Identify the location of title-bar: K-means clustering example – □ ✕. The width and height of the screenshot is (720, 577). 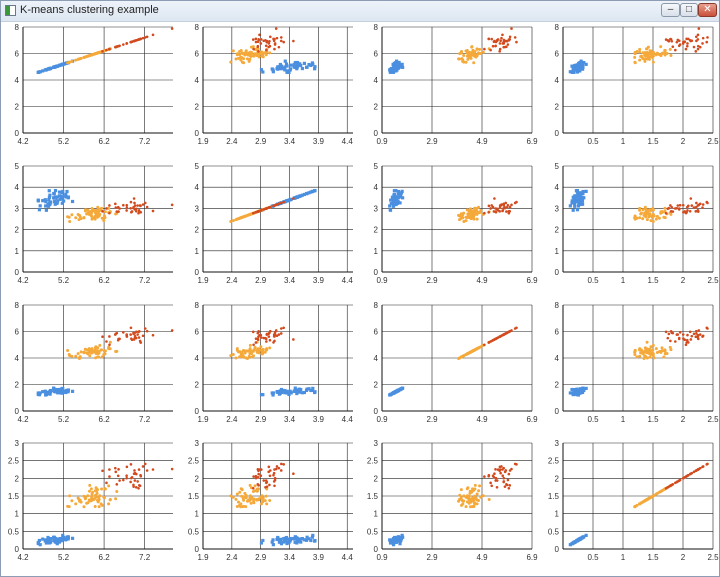
(360, 11).